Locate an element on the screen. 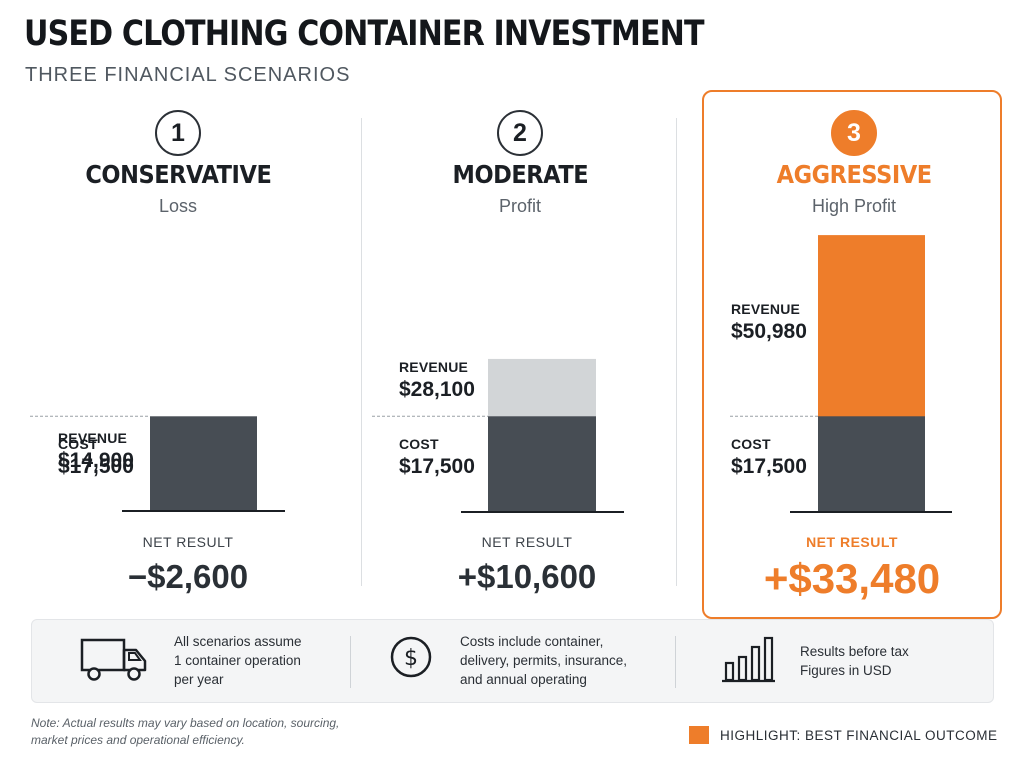 The width and height of the screenshot is (1024, 768). bar-chart-icon is located at coordinates (748, 659).